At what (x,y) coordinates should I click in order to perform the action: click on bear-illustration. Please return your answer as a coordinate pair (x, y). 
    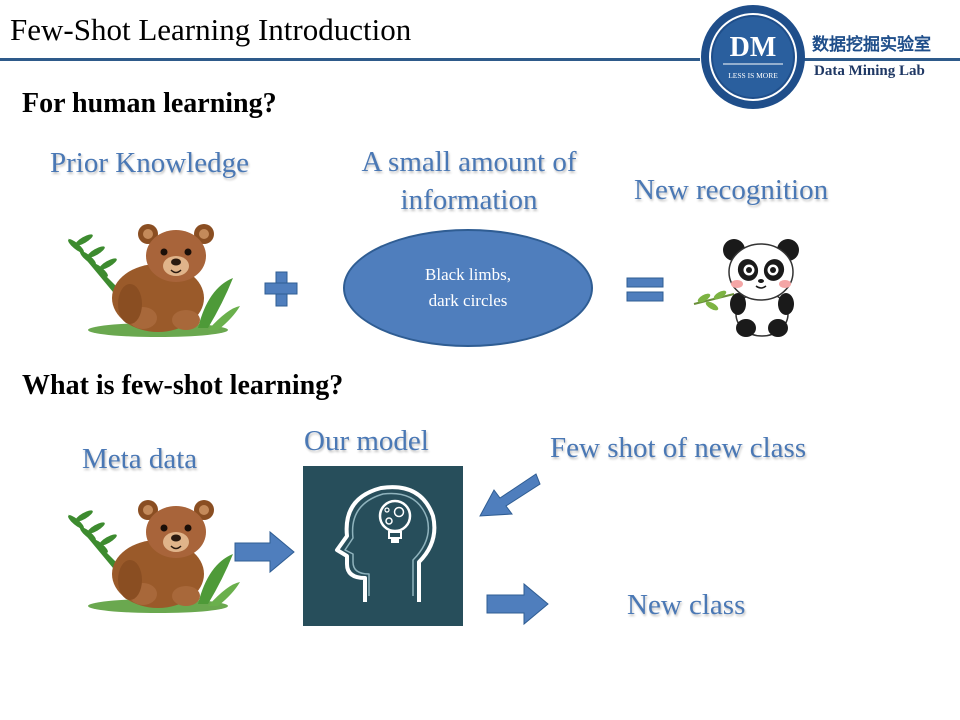
    Looking at the image, I should click on (154, 280).